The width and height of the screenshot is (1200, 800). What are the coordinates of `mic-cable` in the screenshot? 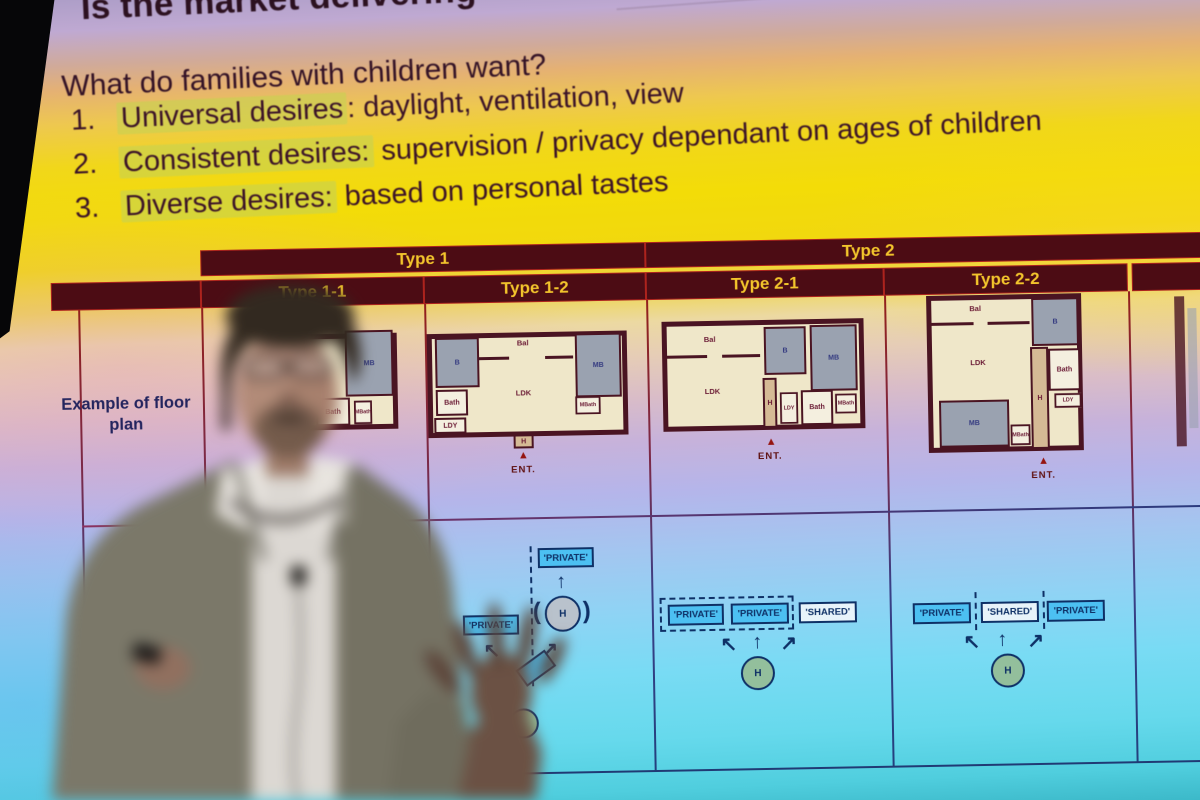 It's located at (297, 692).